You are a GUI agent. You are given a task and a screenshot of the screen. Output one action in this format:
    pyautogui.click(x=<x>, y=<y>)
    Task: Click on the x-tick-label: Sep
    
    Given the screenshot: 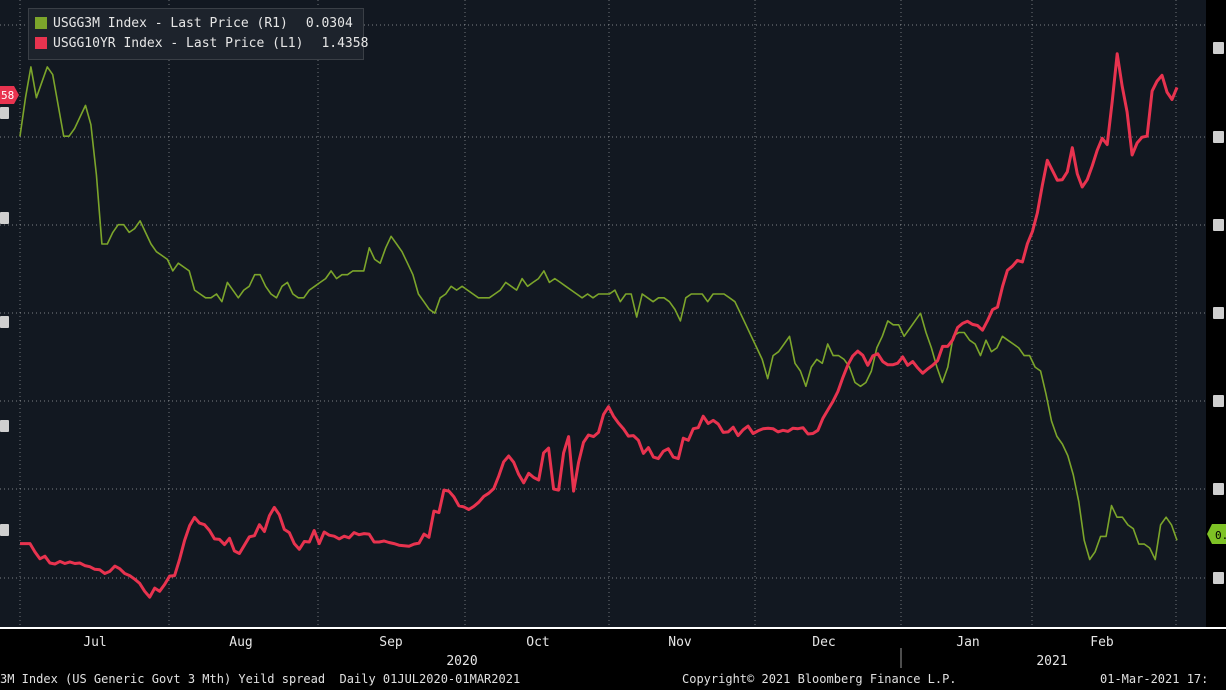 What is the action you would take?
    pyautogui.click(x=391, y=642)
    